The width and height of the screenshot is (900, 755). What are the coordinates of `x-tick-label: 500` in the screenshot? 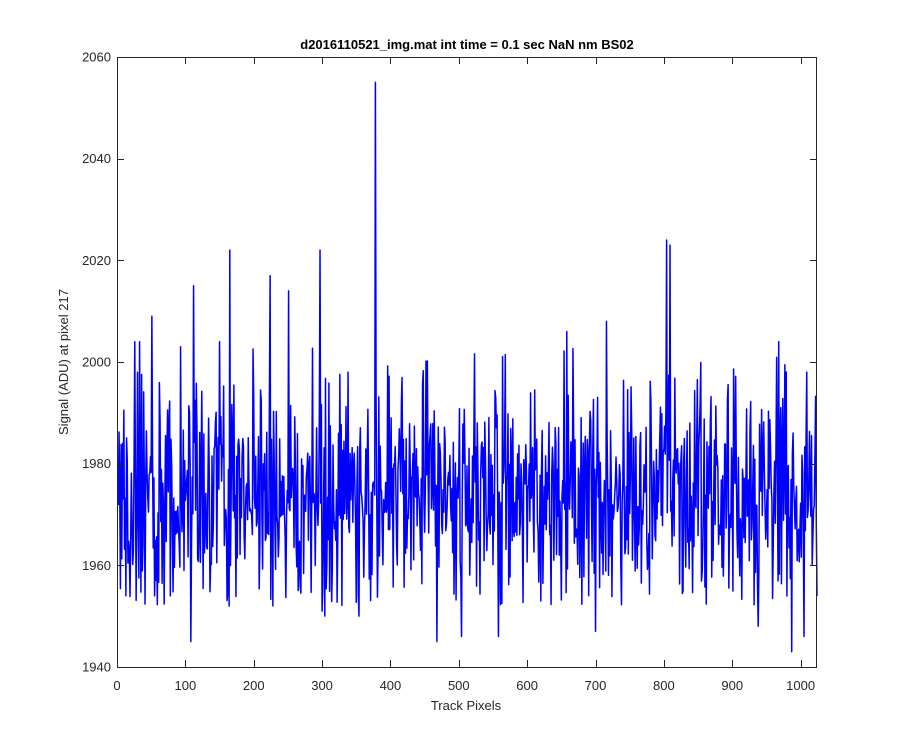 It's located at (459, 685).